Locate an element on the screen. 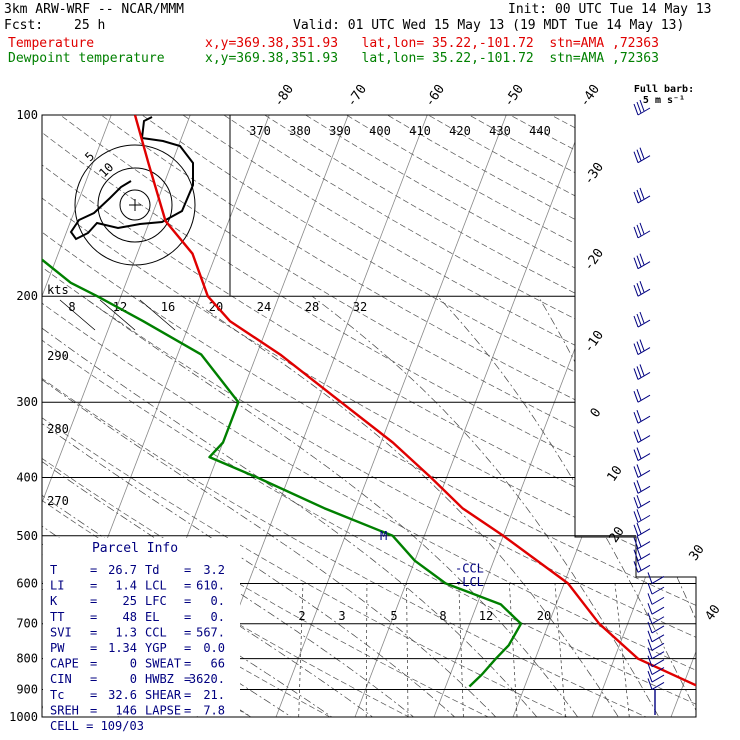 This screenshot has width=740, height=740. parcel-param-value: 32.6 is located at coordinates (122, 695).